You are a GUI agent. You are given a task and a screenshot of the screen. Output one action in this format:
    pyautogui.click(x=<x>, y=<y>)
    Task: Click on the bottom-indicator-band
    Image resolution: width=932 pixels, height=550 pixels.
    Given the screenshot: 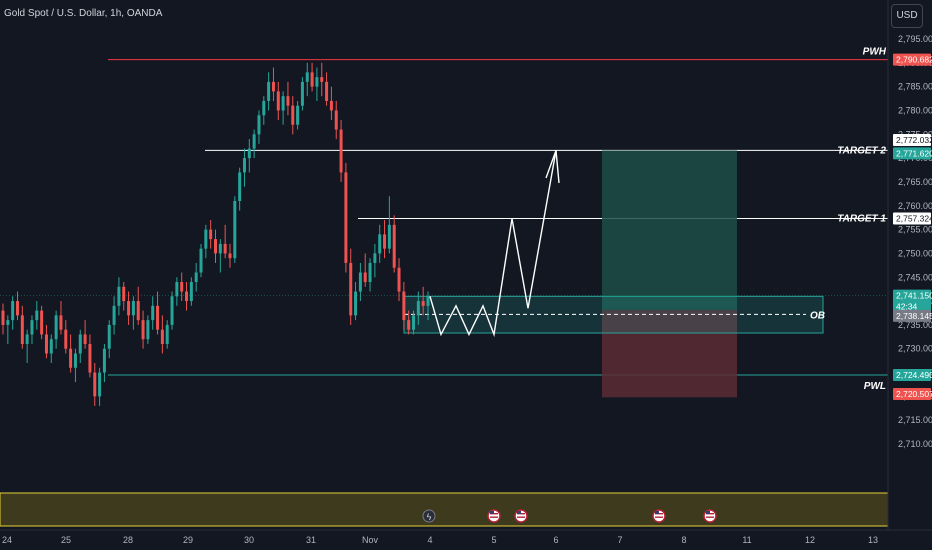 What is the action you would take?
    pyautogui.click(x=444, y=509)
    